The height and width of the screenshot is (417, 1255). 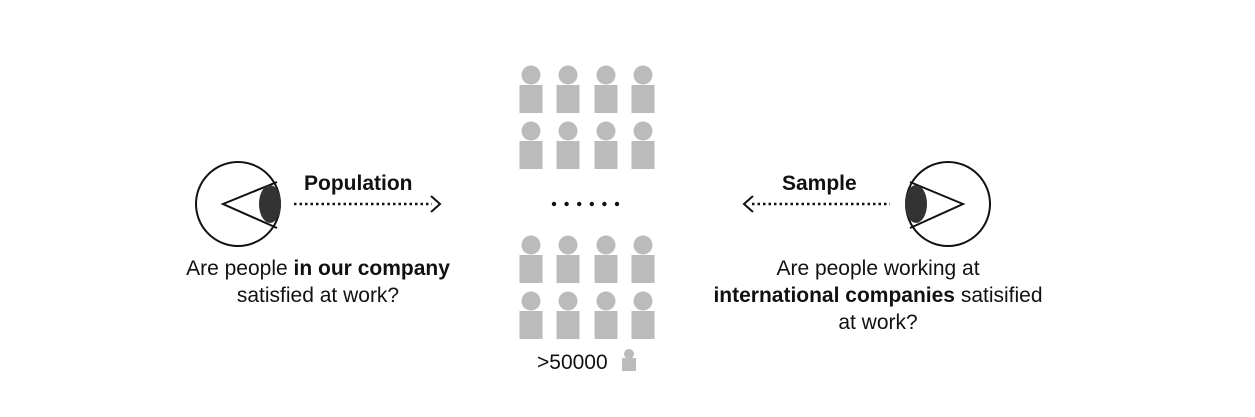 I want to click on population-label: Population, so click(x=358, y=183).